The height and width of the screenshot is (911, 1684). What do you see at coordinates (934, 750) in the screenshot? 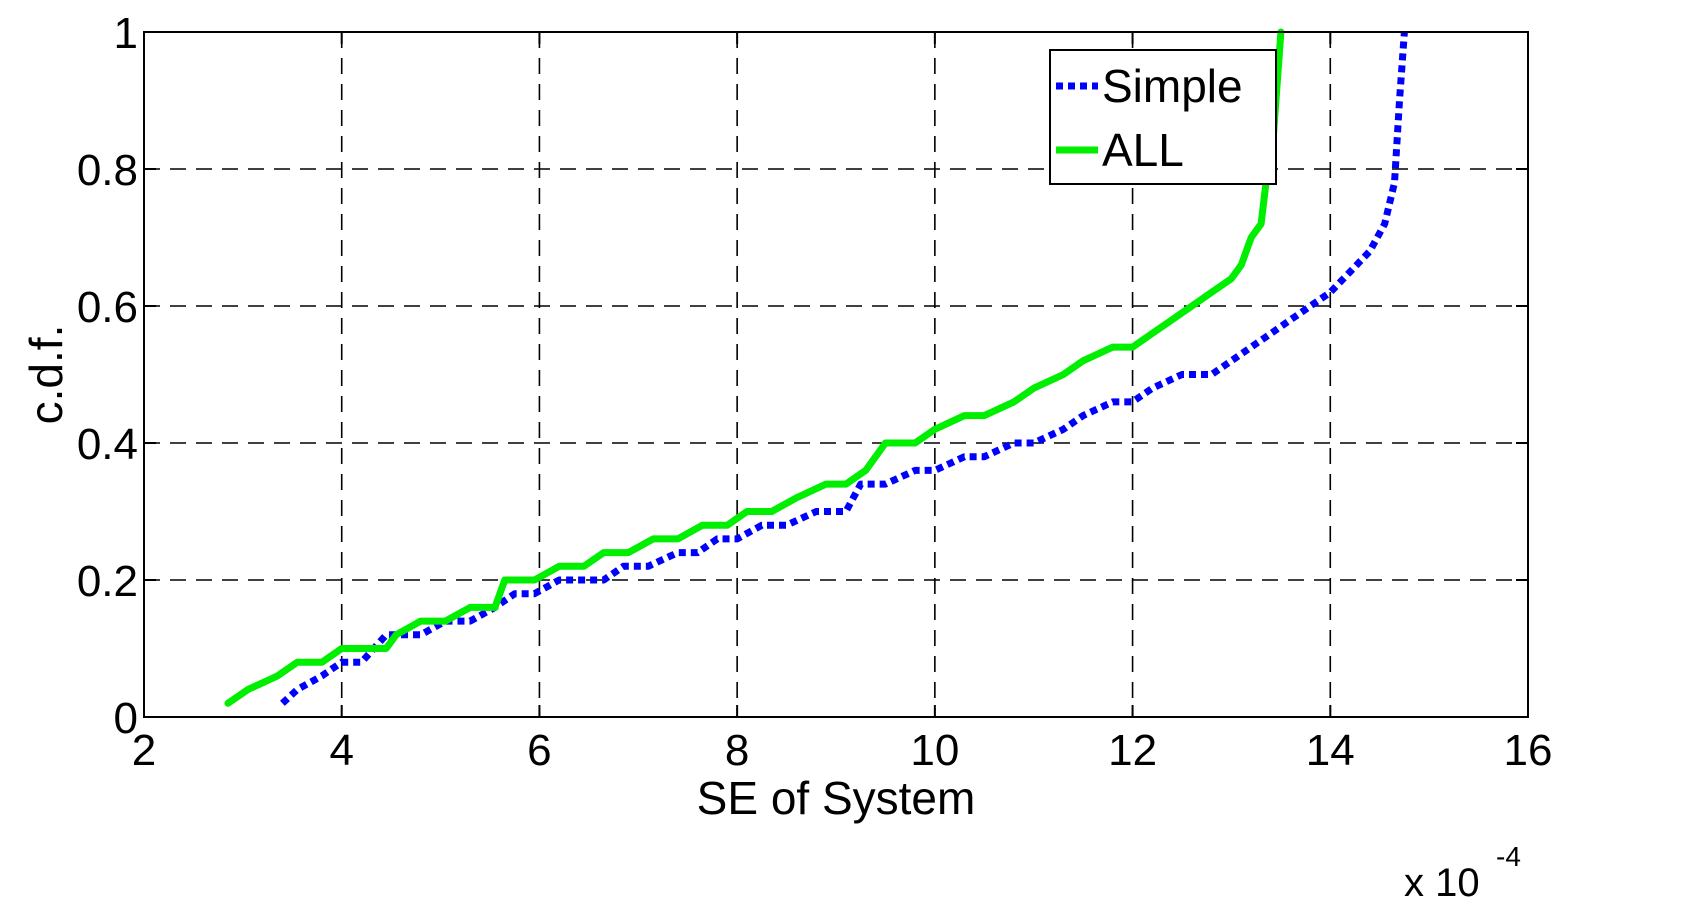
I see `x-tick-label: 10` at bounding box center [934, 750].